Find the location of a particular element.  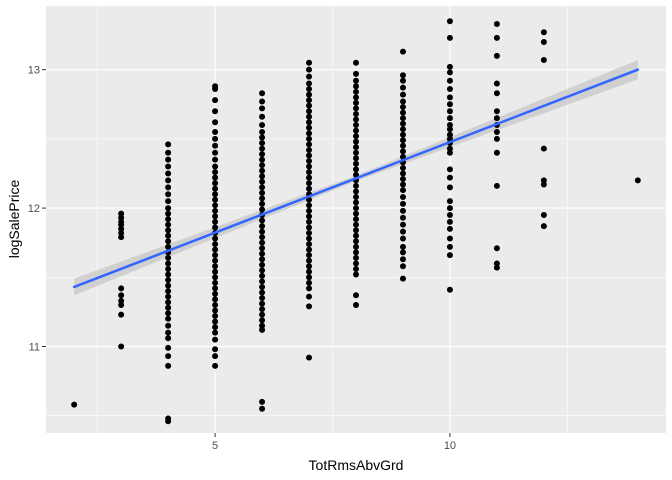

y-tick-label: 13 is located at coordinates (34, 71).